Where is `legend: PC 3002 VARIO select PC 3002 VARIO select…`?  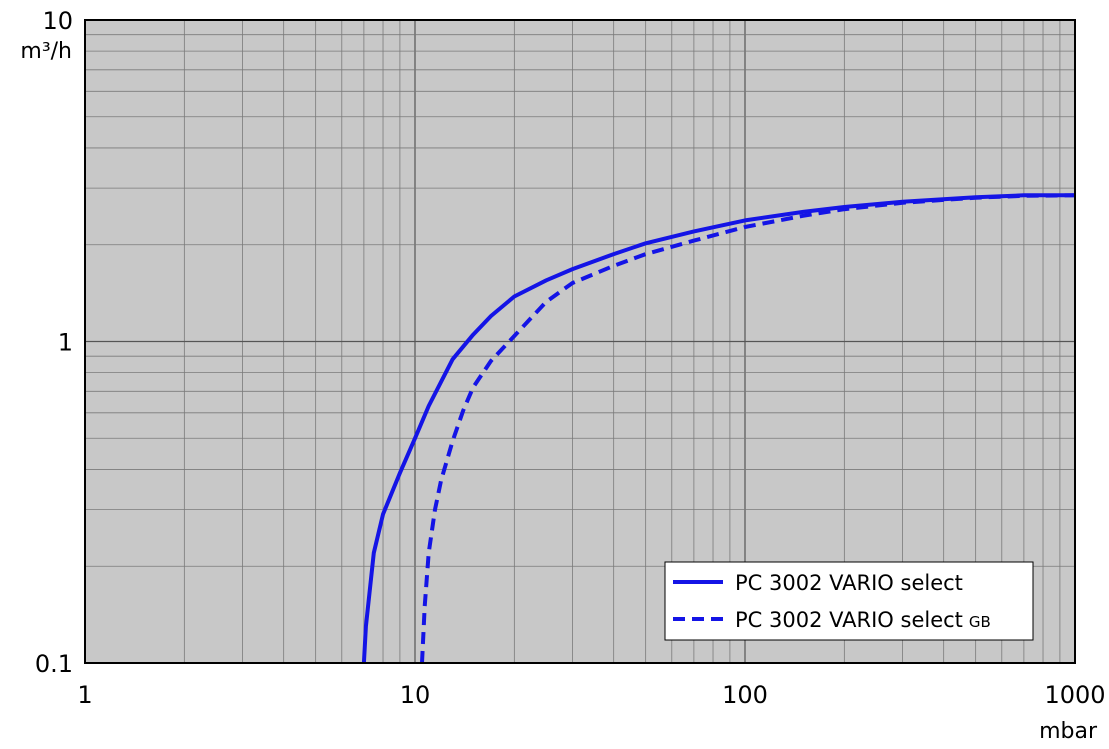 legend: PC 3002 VARIO select PC 3002 VARIO select… is located at coordinates (849, 601).